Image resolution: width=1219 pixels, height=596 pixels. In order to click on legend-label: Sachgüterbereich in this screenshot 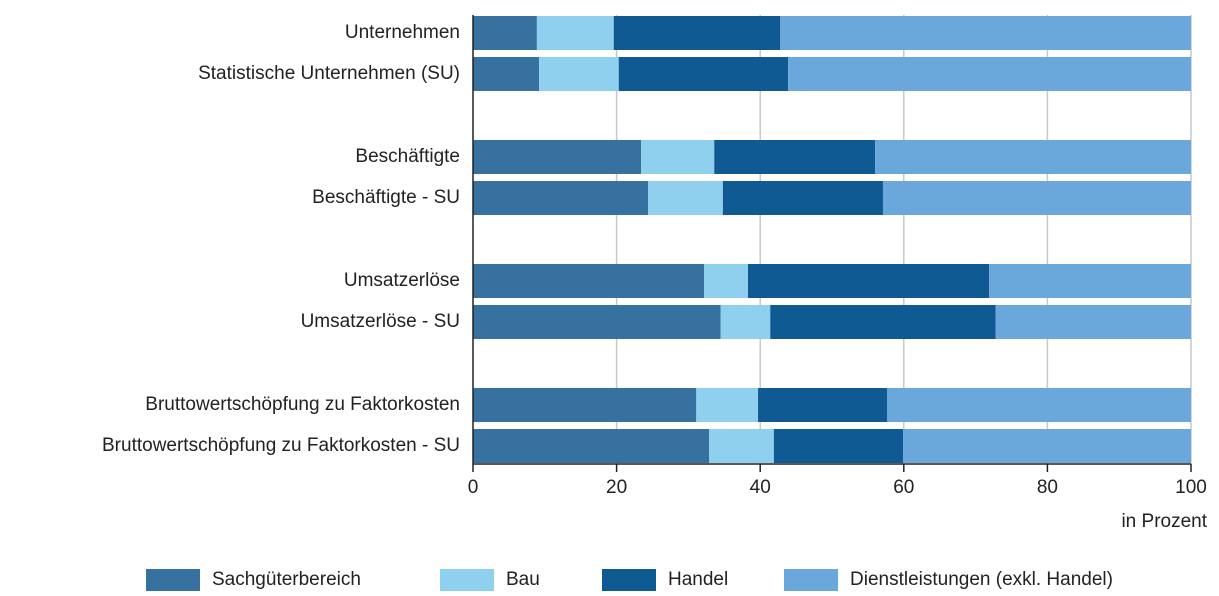, I will do `click(286, 579)`.